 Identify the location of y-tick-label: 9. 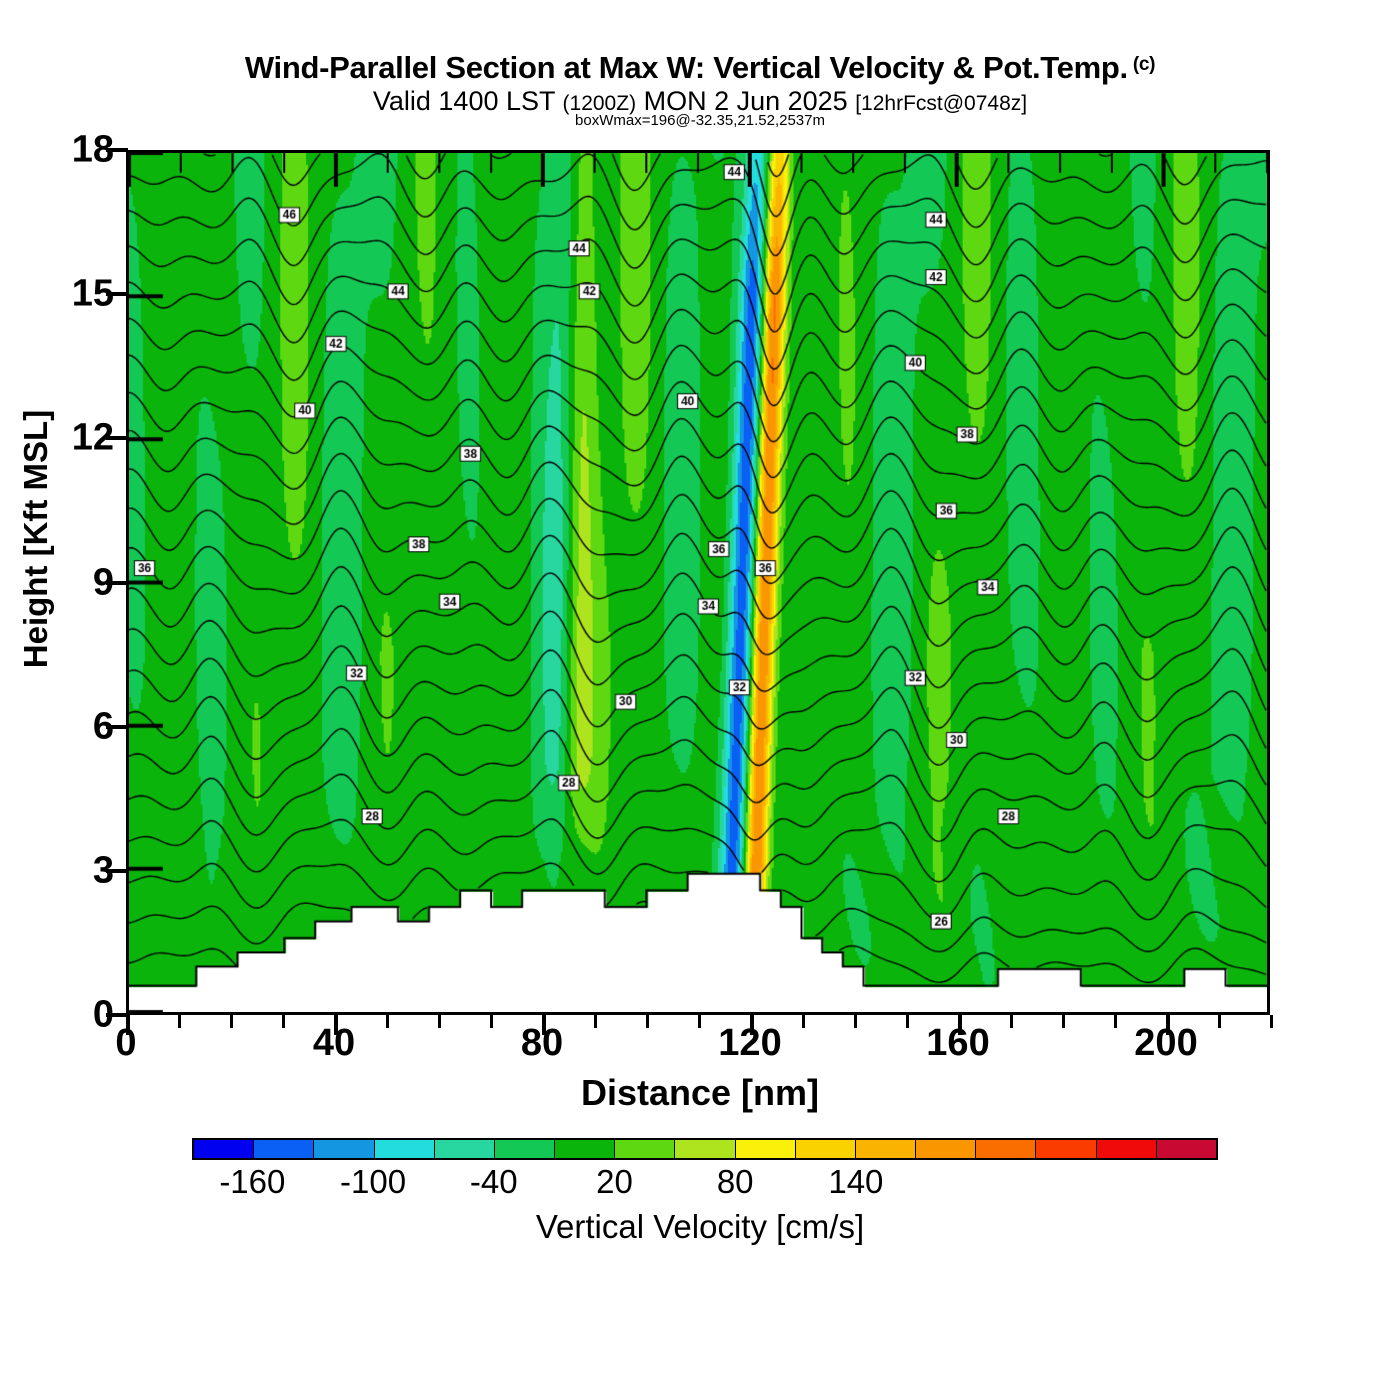
(103, 582).